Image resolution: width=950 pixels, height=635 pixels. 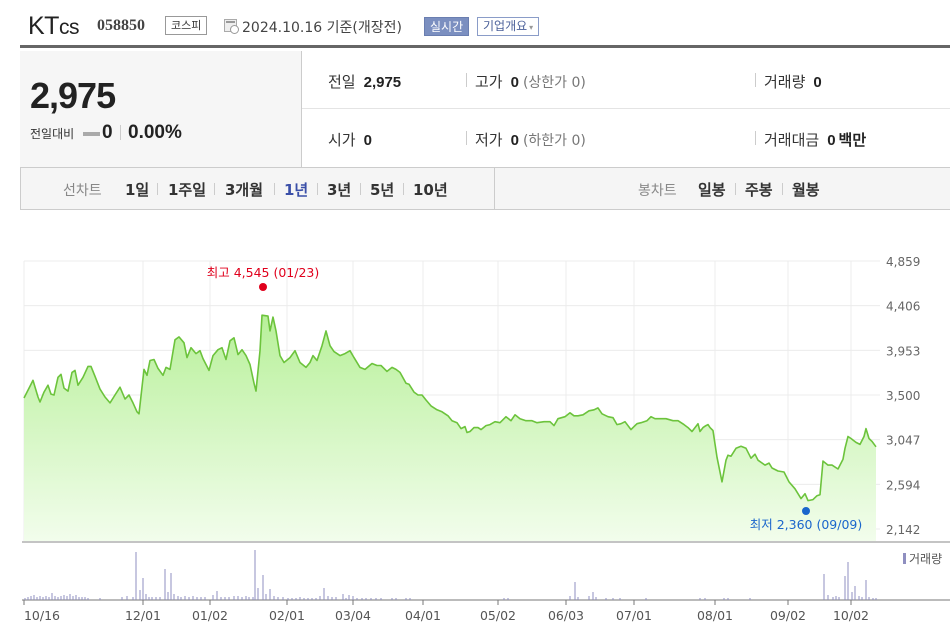 I want to click on company-overview-dropdown: 기업개요 ▾, so click(x=508, y=26).